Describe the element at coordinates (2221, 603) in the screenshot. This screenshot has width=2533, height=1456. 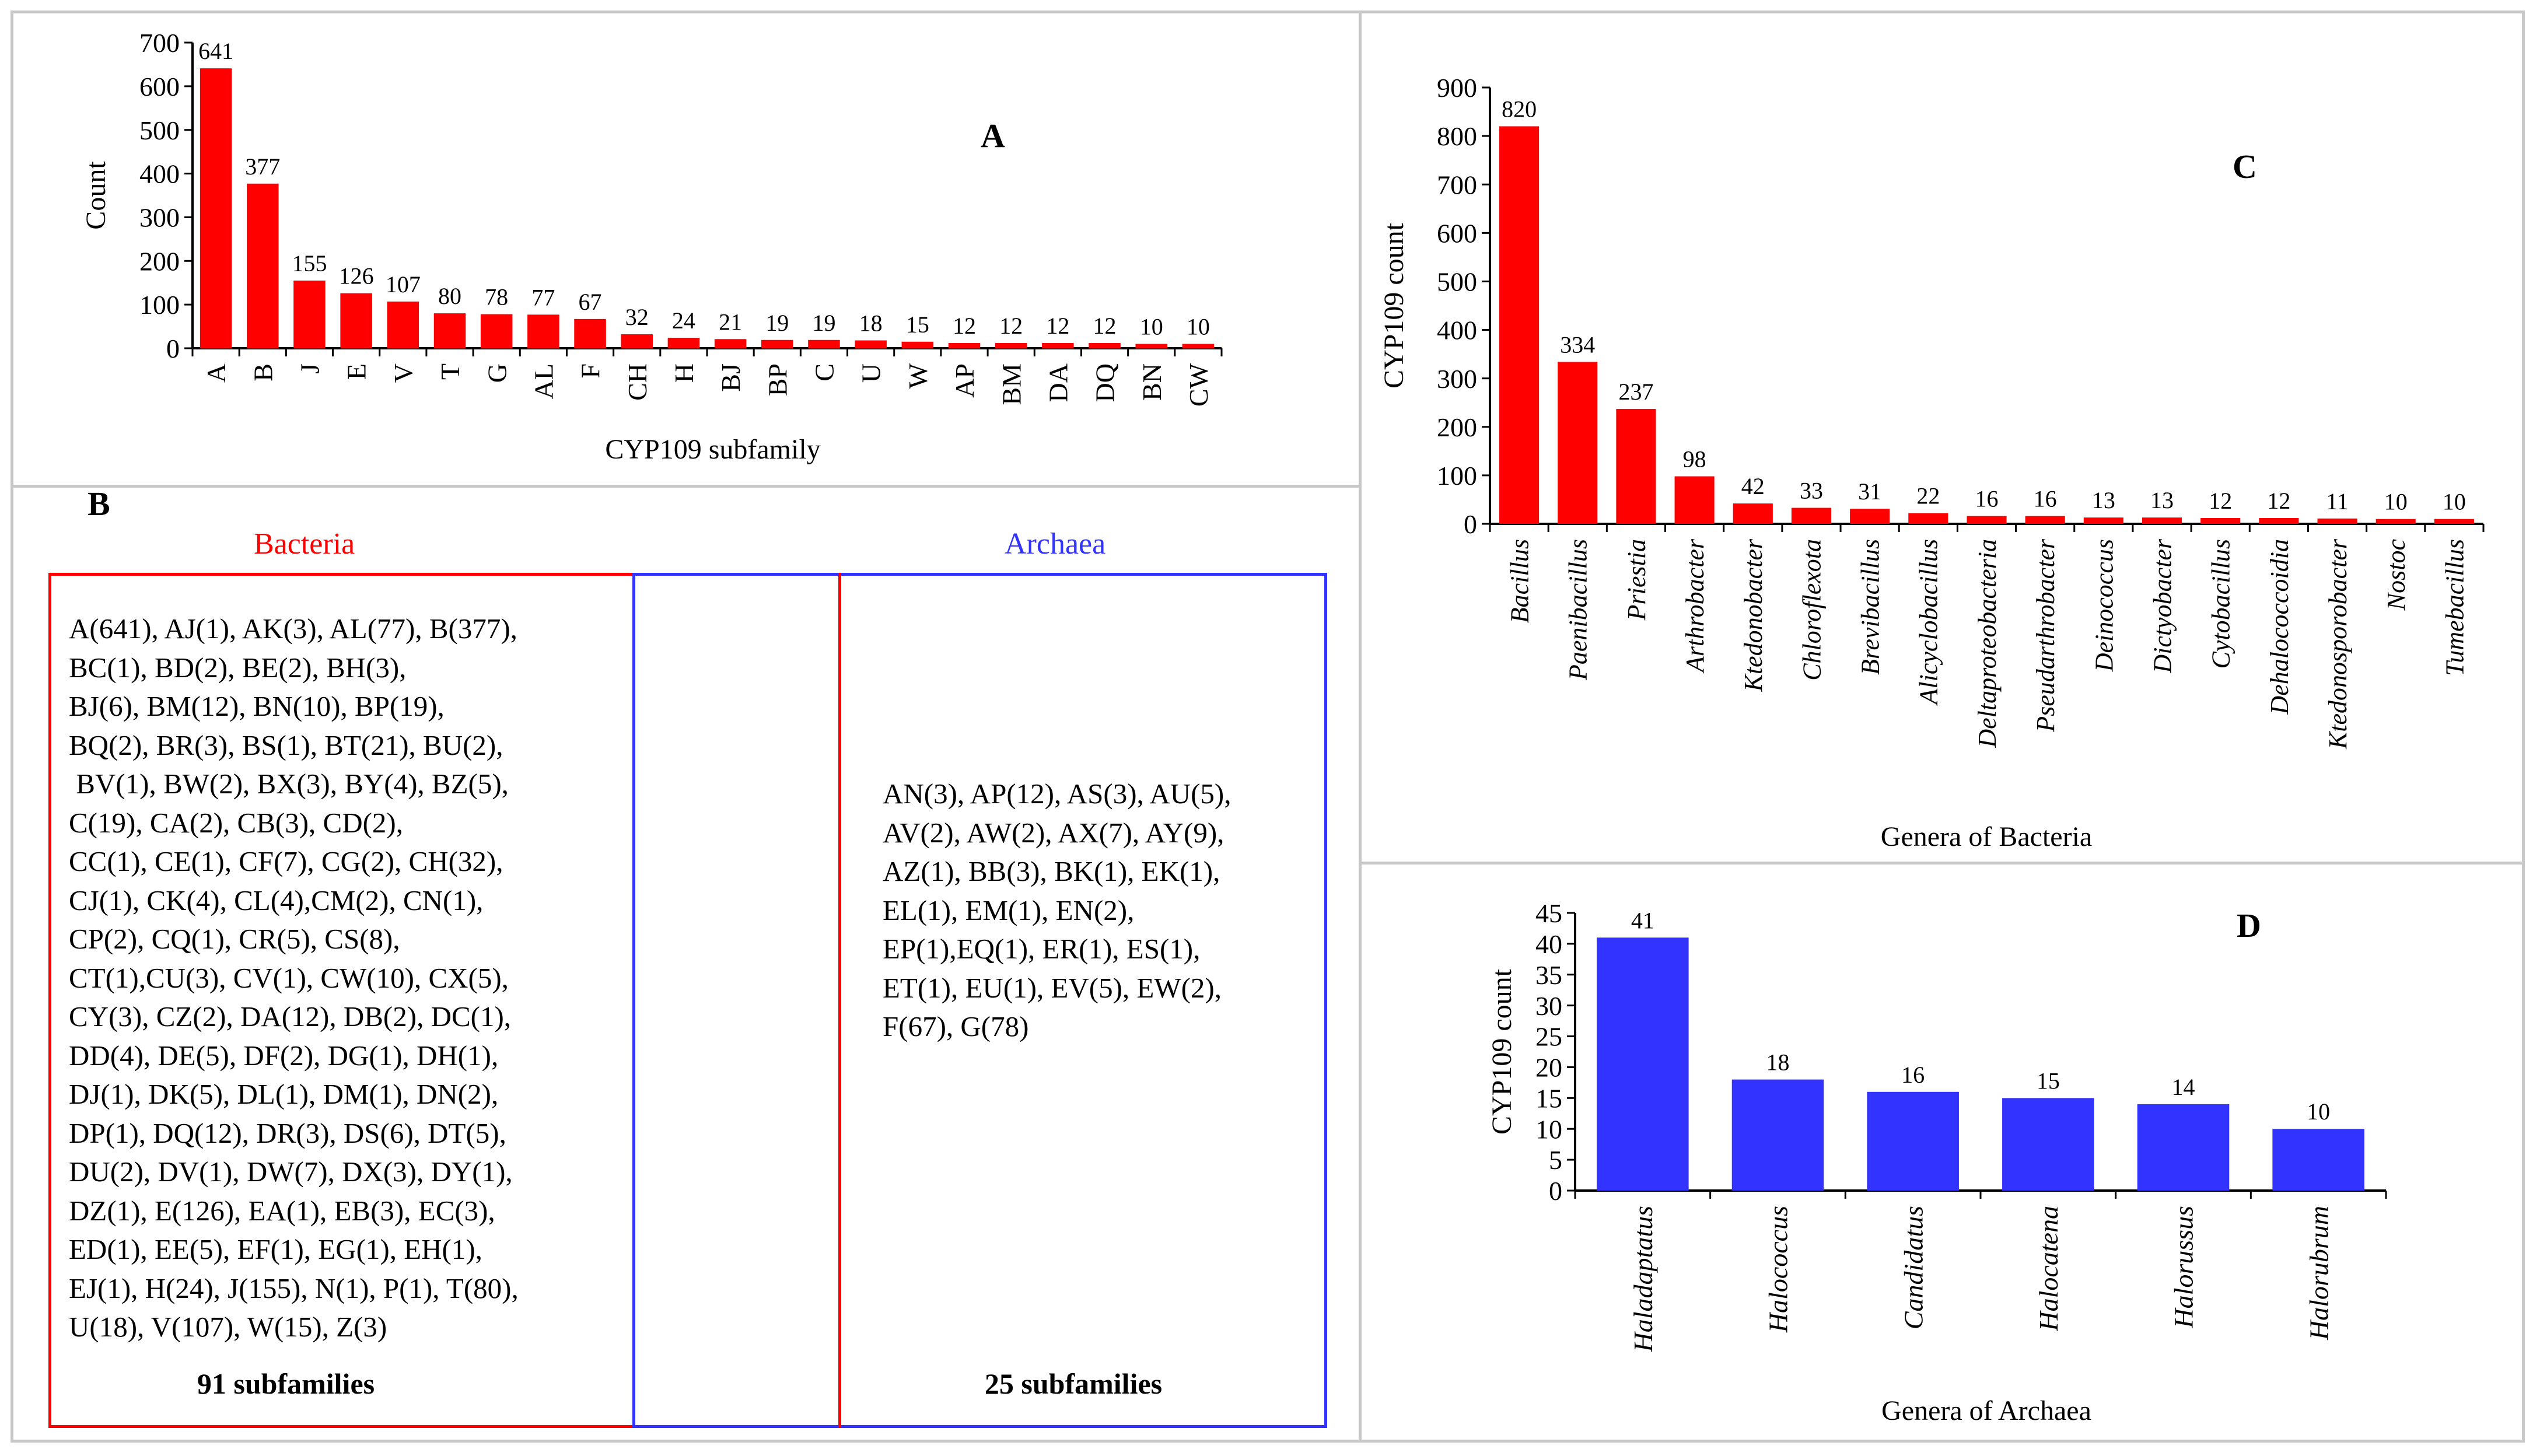
I see `chart-c-category-label: Cytobacillus` at that location.